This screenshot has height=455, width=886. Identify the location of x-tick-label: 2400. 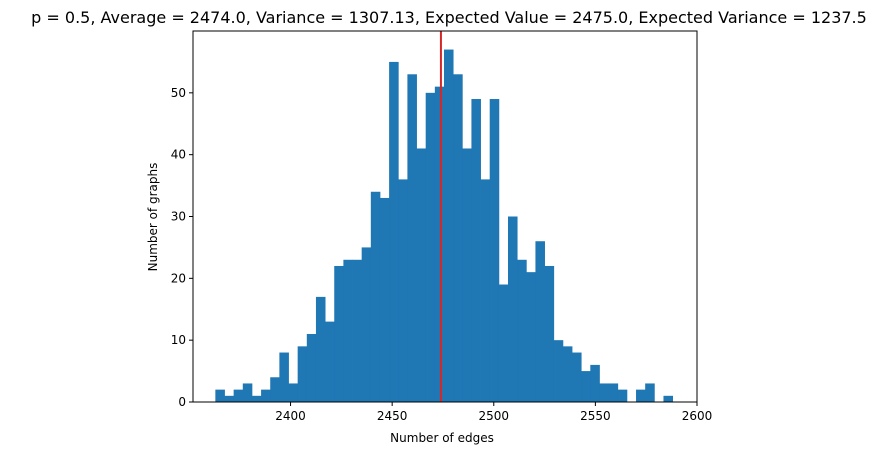
(290, 416).